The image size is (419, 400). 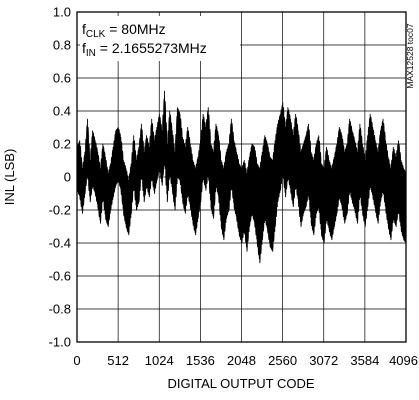 I want to click on x-tick-label-3: 1536, so click(x=200, y=360).